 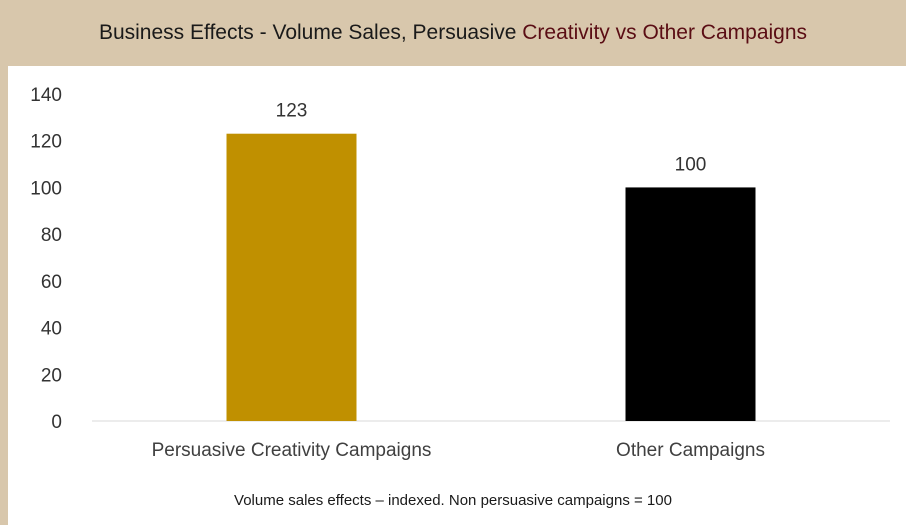 What do you see at coordinates (690, 450) in the screenshot?
I see `x-category-label: Other Campaigns` at bounding box center [690, 450].